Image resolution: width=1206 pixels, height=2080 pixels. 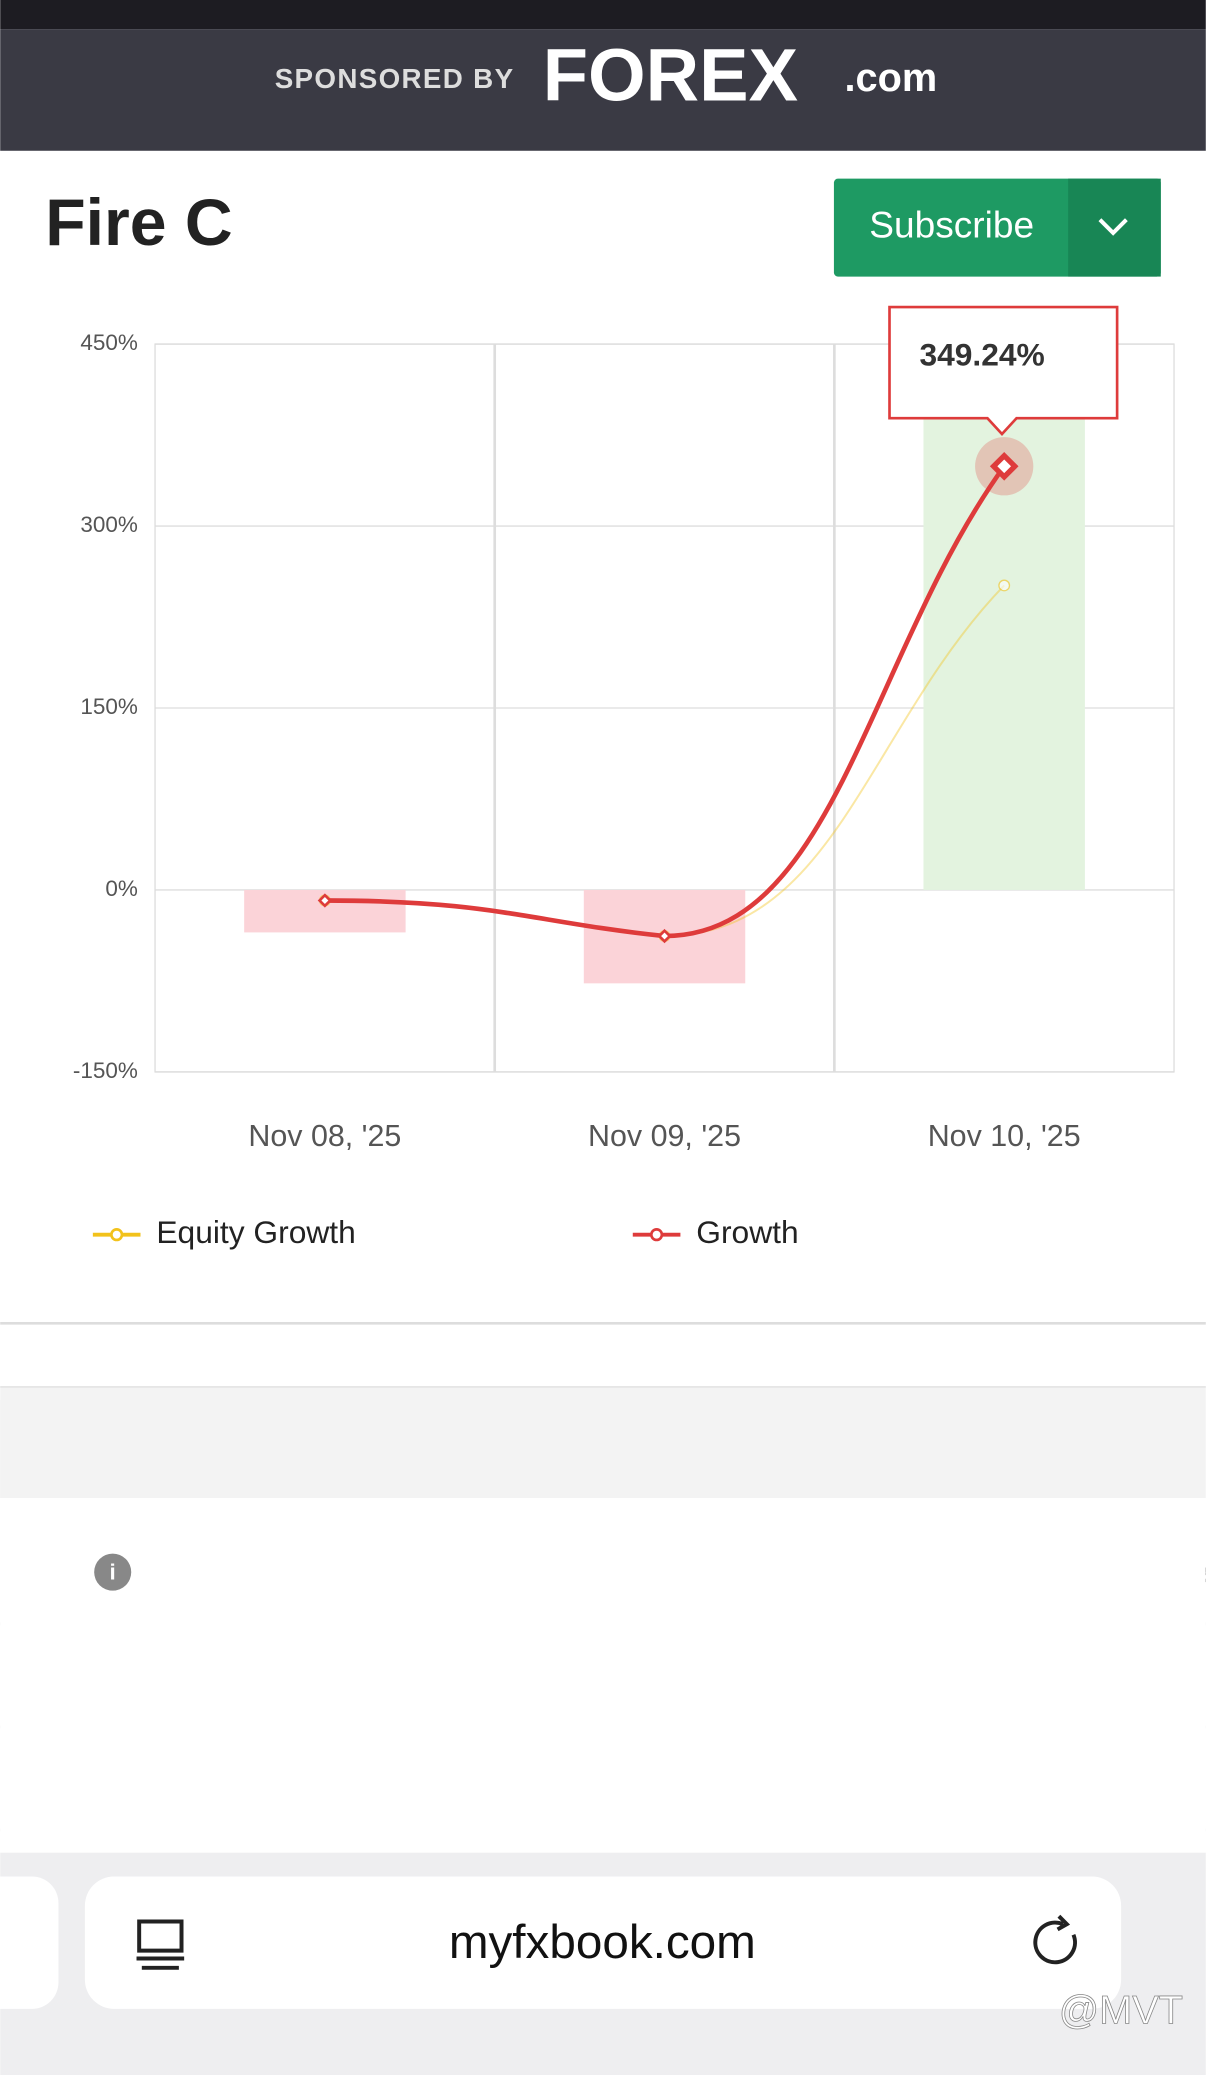 What do you see at coordinates (324, 1136) in the screenshot?
I see `x-tick-label: Nov 08, '25` at bounding box center [324, 1136].